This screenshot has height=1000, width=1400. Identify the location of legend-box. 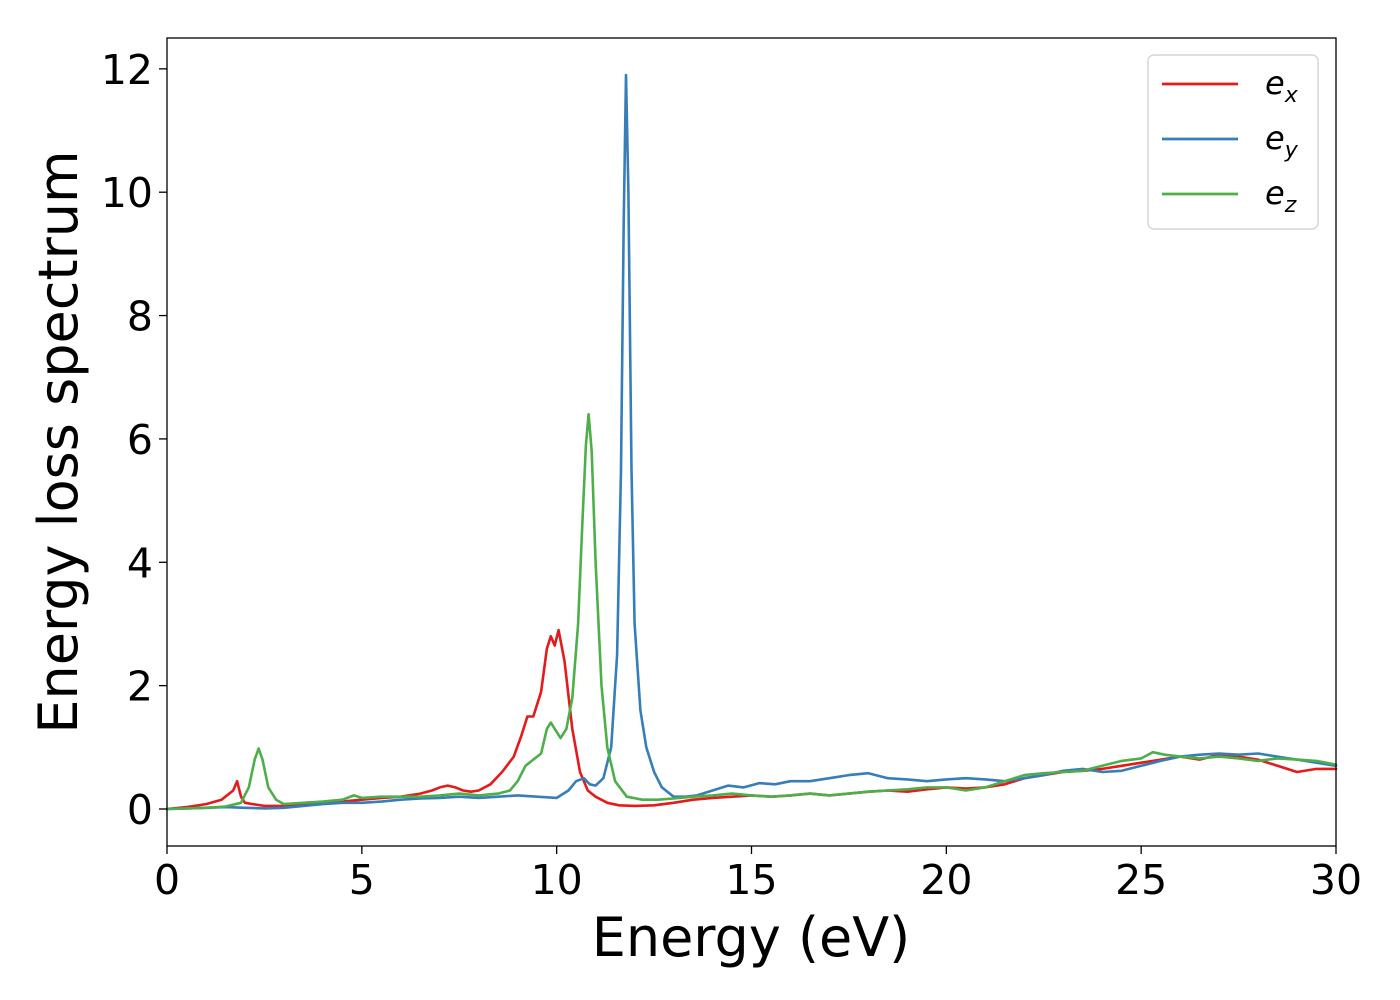
(1233, 142).